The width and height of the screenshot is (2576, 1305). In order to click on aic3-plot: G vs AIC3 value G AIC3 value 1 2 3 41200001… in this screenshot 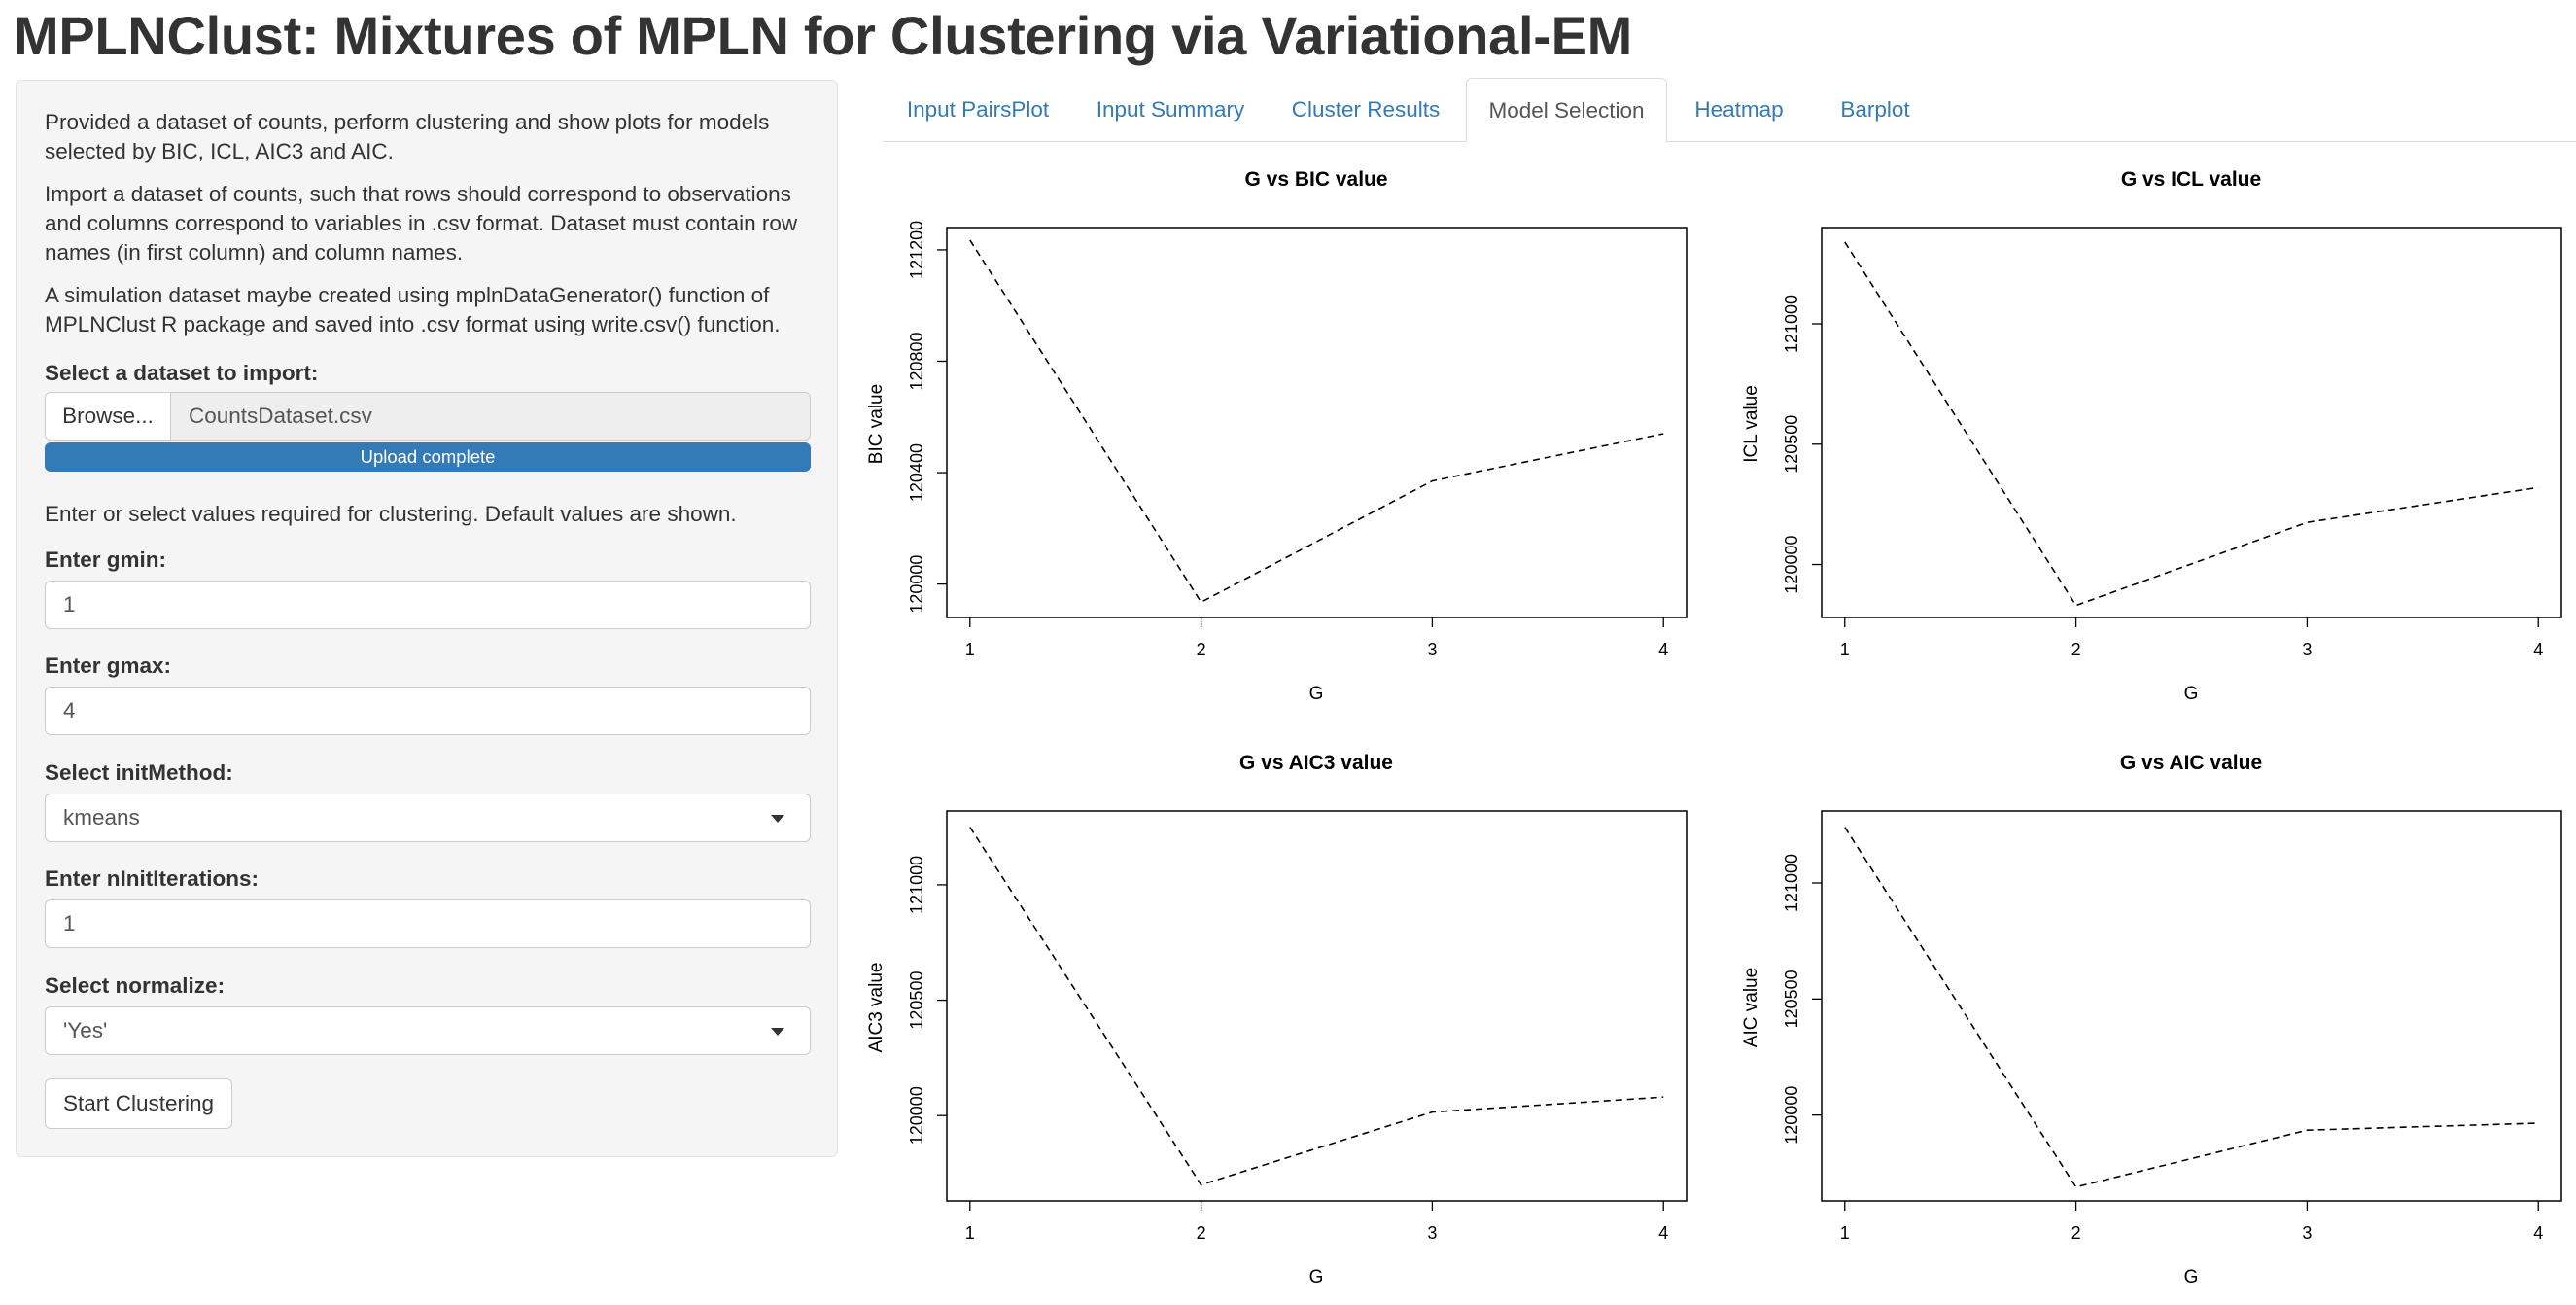, I will do `click(1277, 1020)`.